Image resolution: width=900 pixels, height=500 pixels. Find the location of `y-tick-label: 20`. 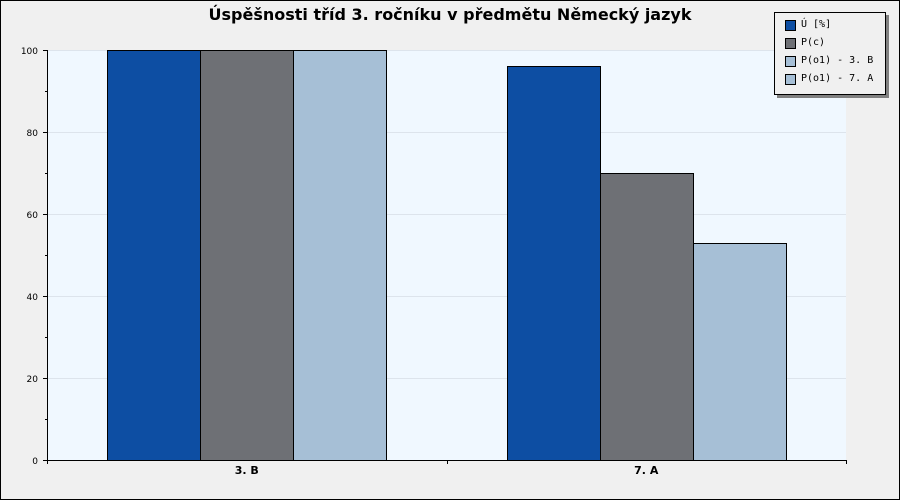

y-tick-label: 20 is located at coordinates (33, 380).